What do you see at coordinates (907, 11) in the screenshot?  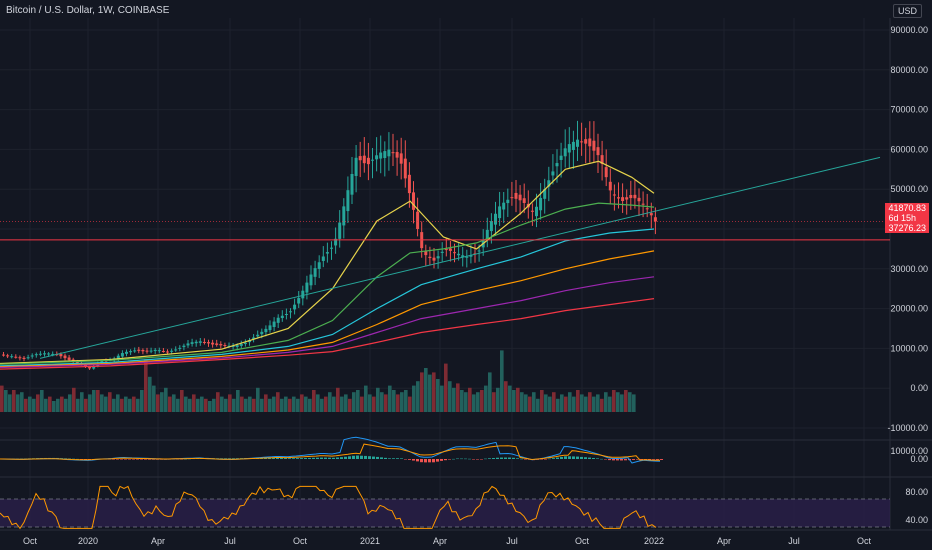 I see `currency-button: USD` at bounding box center [907, 11].